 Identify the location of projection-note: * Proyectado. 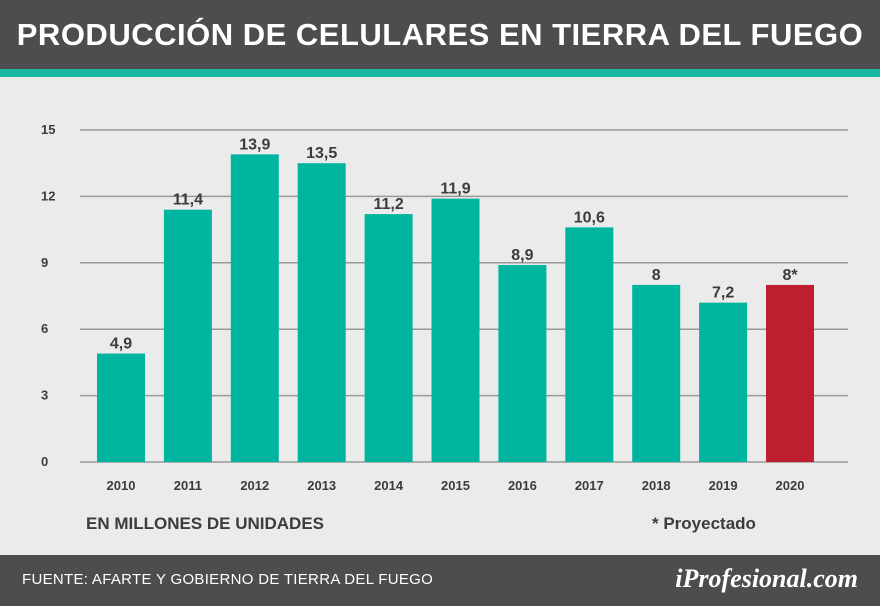
(704, 523).